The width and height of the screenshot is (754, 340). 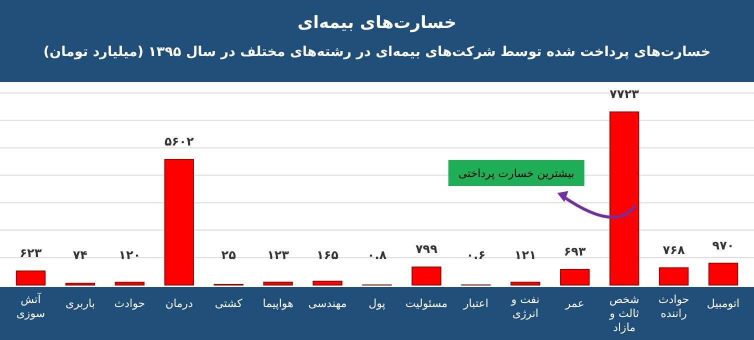 What do you see at coordinates (130, 303) in the screenshot?
I see `x-tick-label: حوادث` at bounding box center [130, 303].